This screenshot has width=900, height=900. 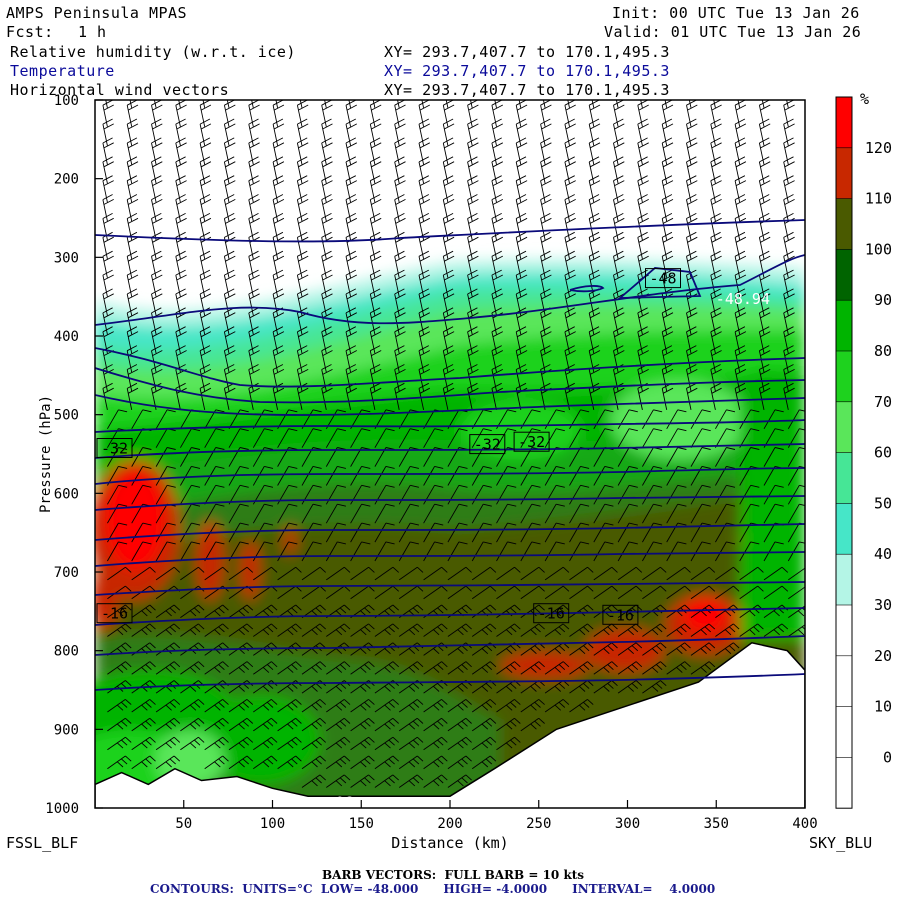 I want to click on y-tick-label: 300, so click(x=66, y=258).